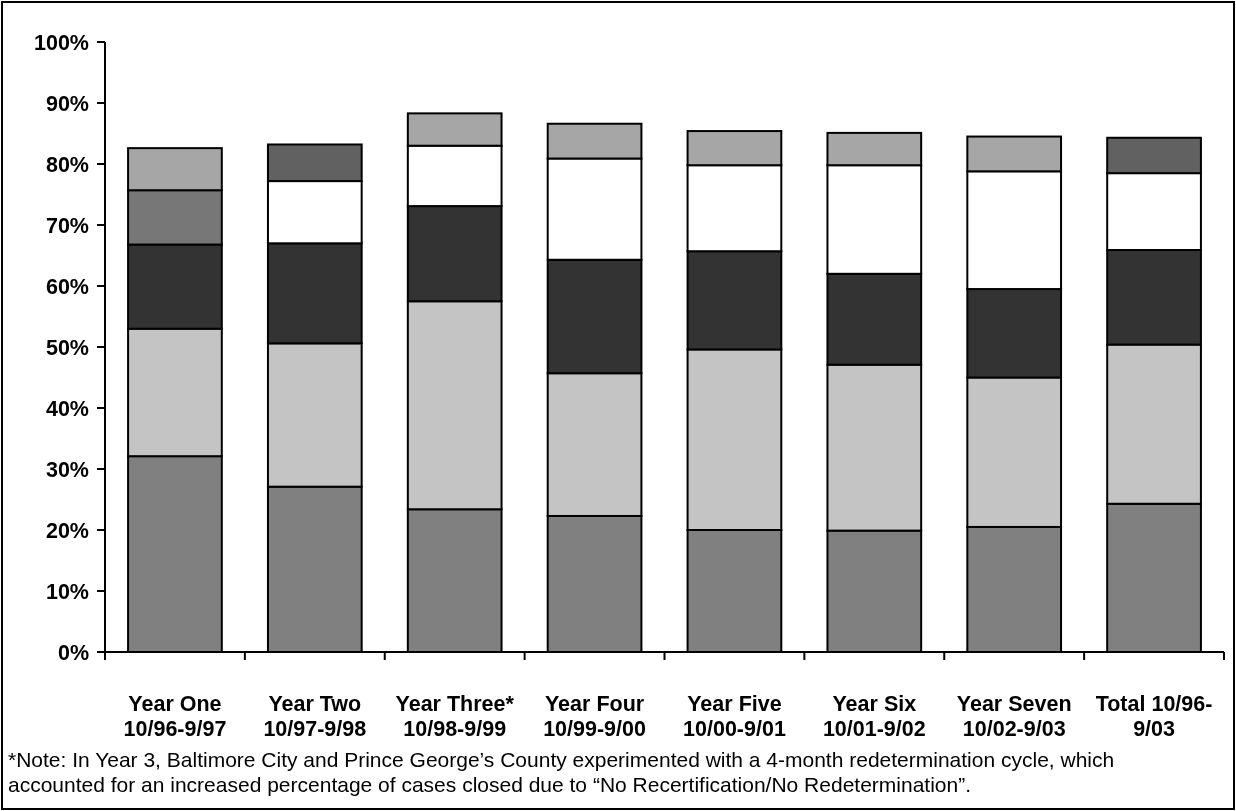  What do you see at coordinates (67, 286) in the screenshot?
I see `y-tick-label: 60%` at bounding box center [67, 286].